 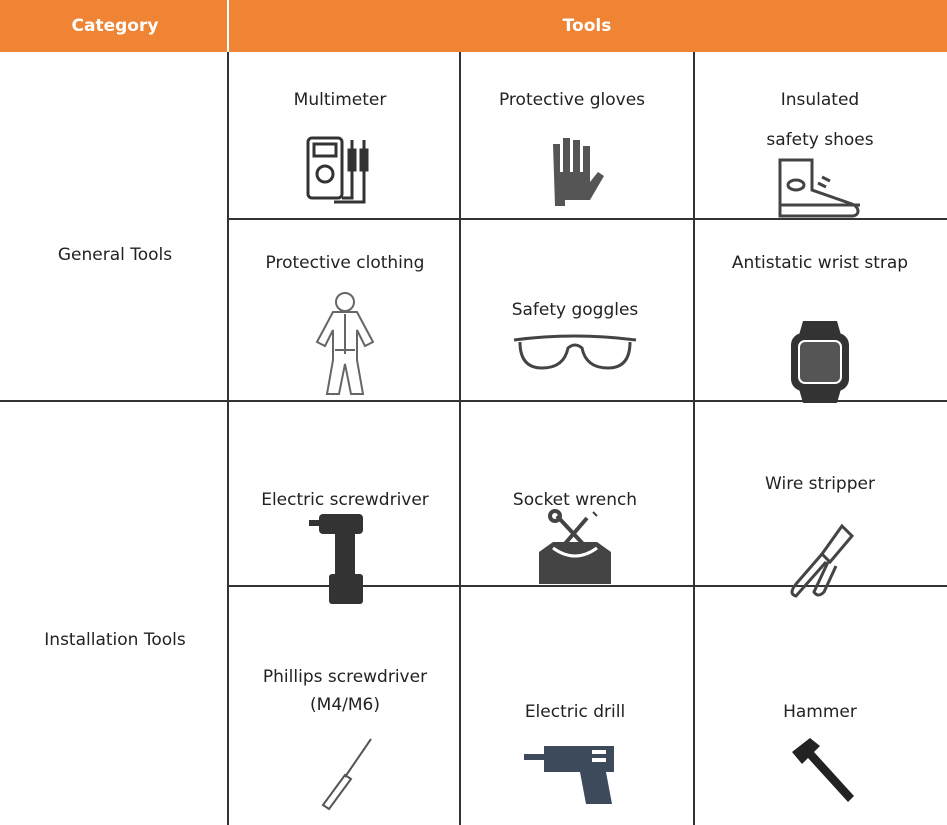 I want to click on tool-name: Socket wrench, so click(x=575, y=500).